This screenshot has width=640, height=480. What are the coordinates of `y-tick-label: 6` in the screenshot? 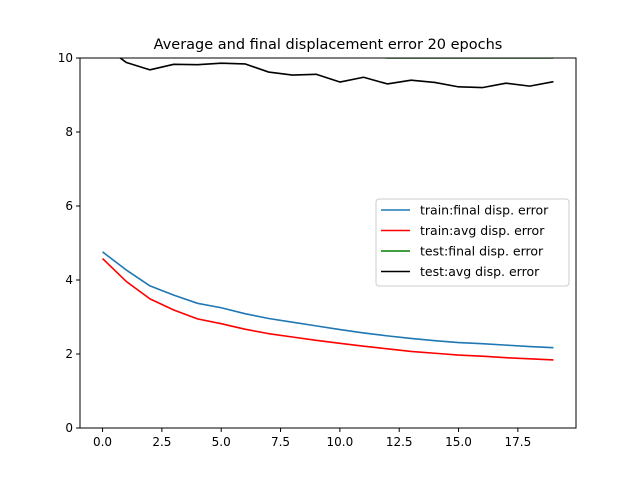 It's located at (69, 206).